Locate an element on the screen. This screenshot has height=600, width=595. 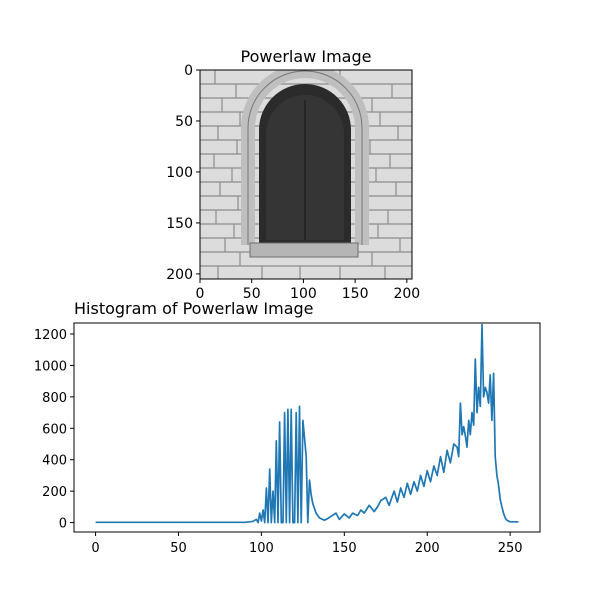
image-y-tick-label: 50 is located at coordinates (184, 122).